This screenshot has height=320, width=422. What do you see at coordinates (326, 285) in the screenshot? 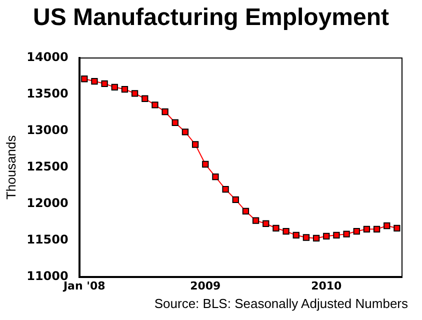
I see `x-tick-label: 2010` at bounding box center [326, 285].